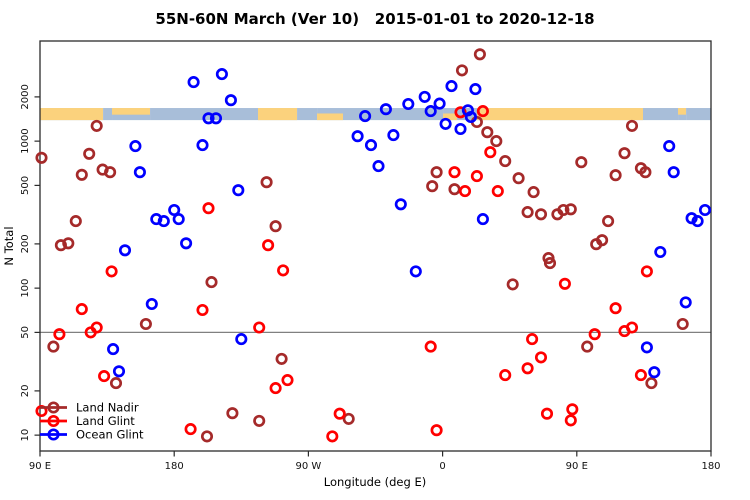  Describe the element at coordinates (25, 435) in the screenshot. I see `y-tick-label: 10` at that location.